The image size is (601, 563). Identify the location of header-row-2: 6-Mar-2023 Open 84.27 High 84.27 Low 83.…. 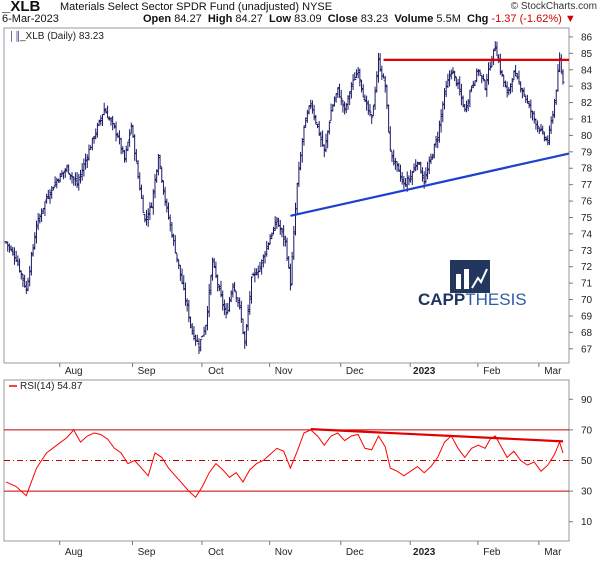
(300, 19).